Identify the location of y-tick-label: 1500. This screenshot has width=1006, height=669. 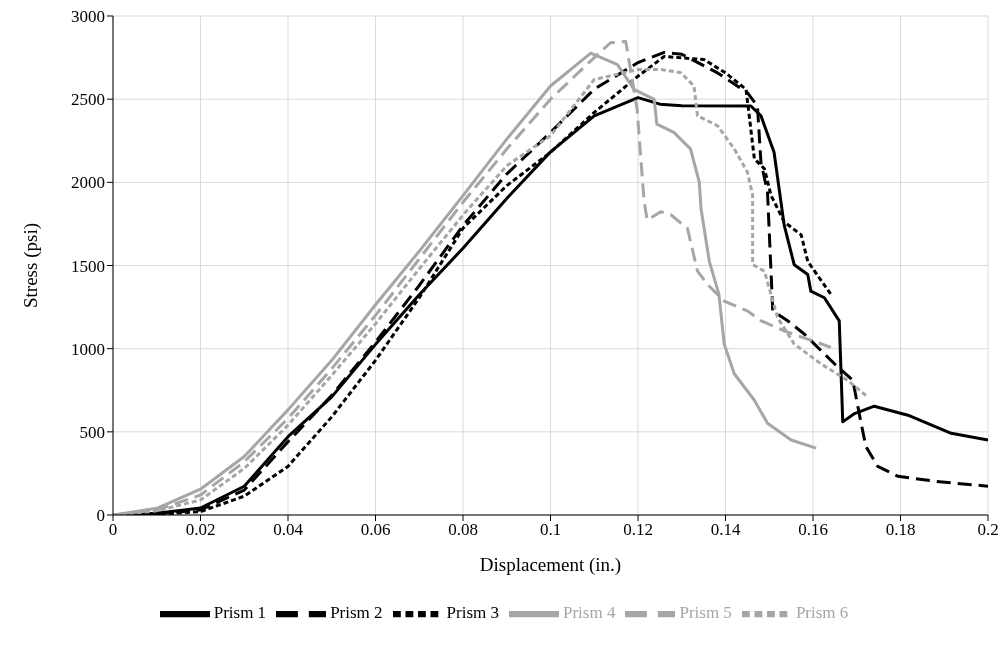
(88, 266).